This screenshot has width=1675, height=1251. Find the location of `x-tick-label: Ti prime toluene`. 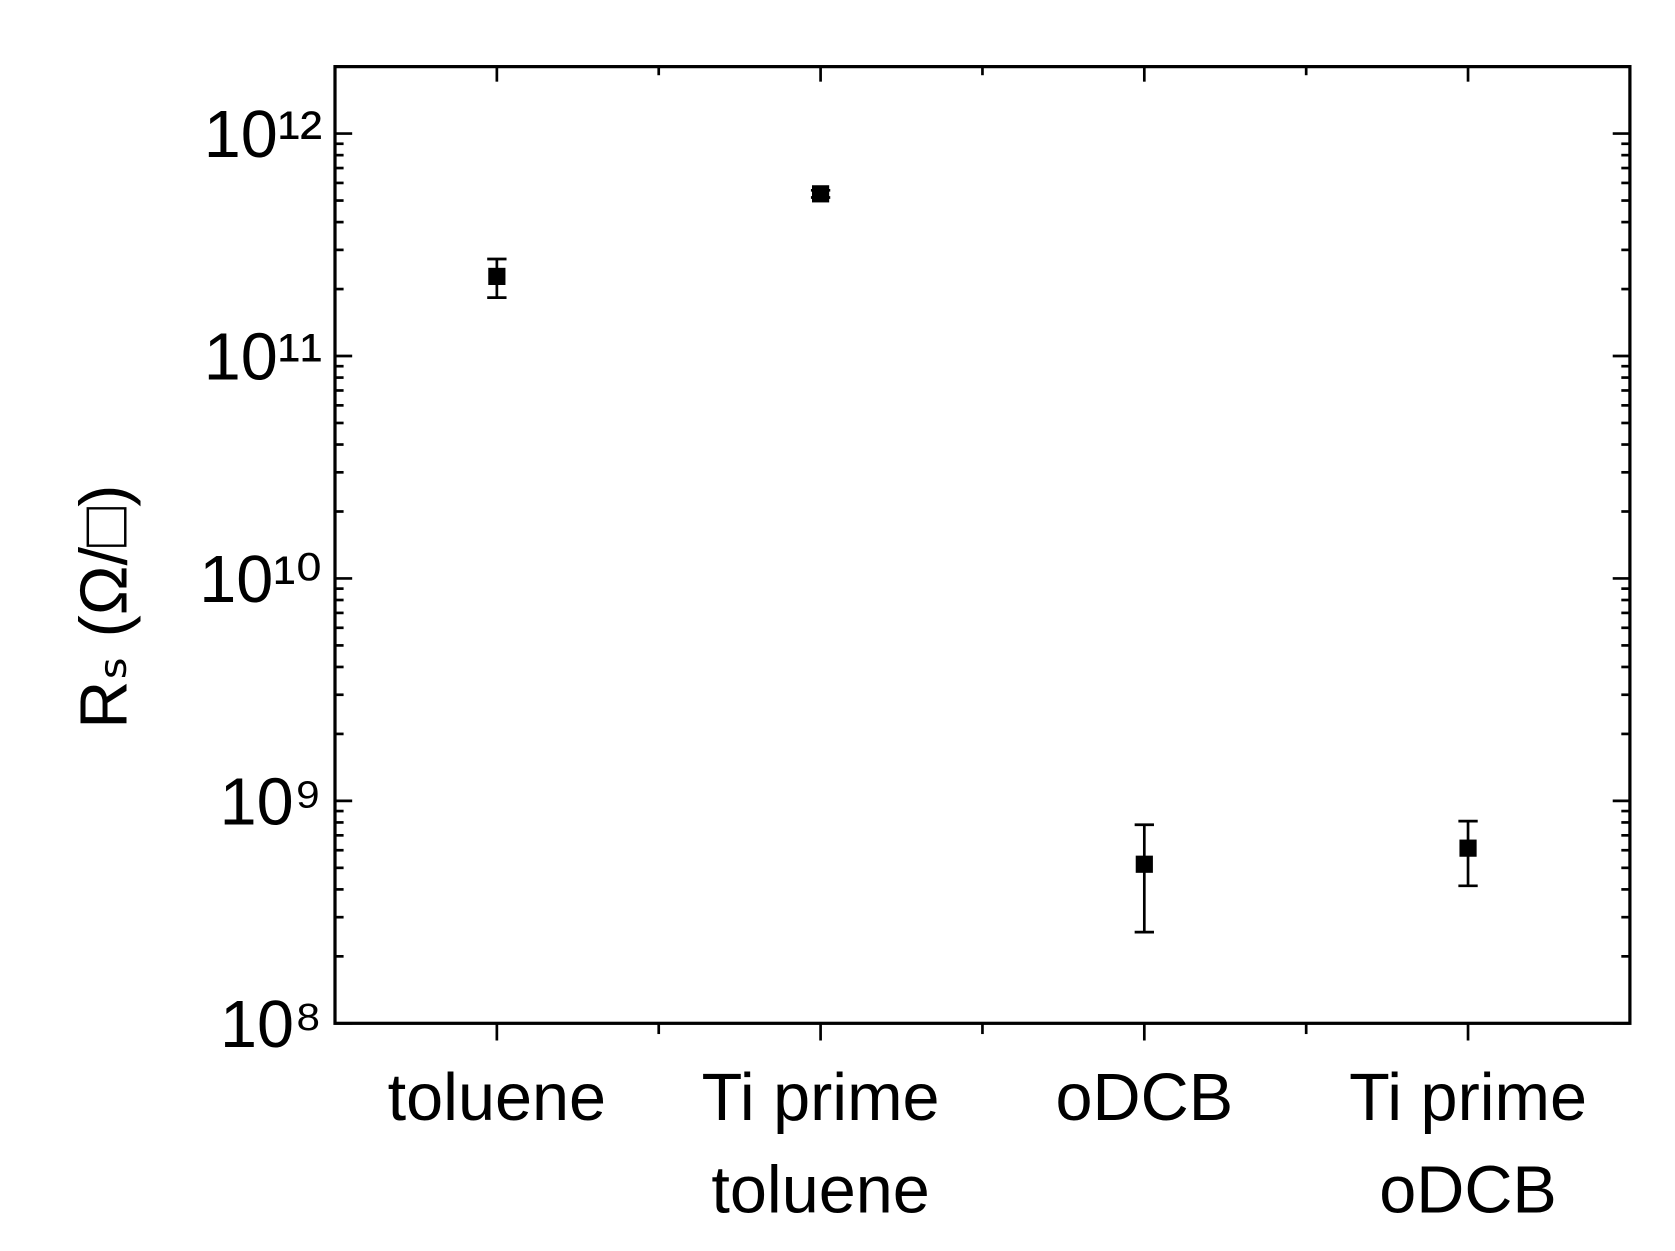

x-tick-label: Ti prime toluene is located at coordinates (821, 1144).